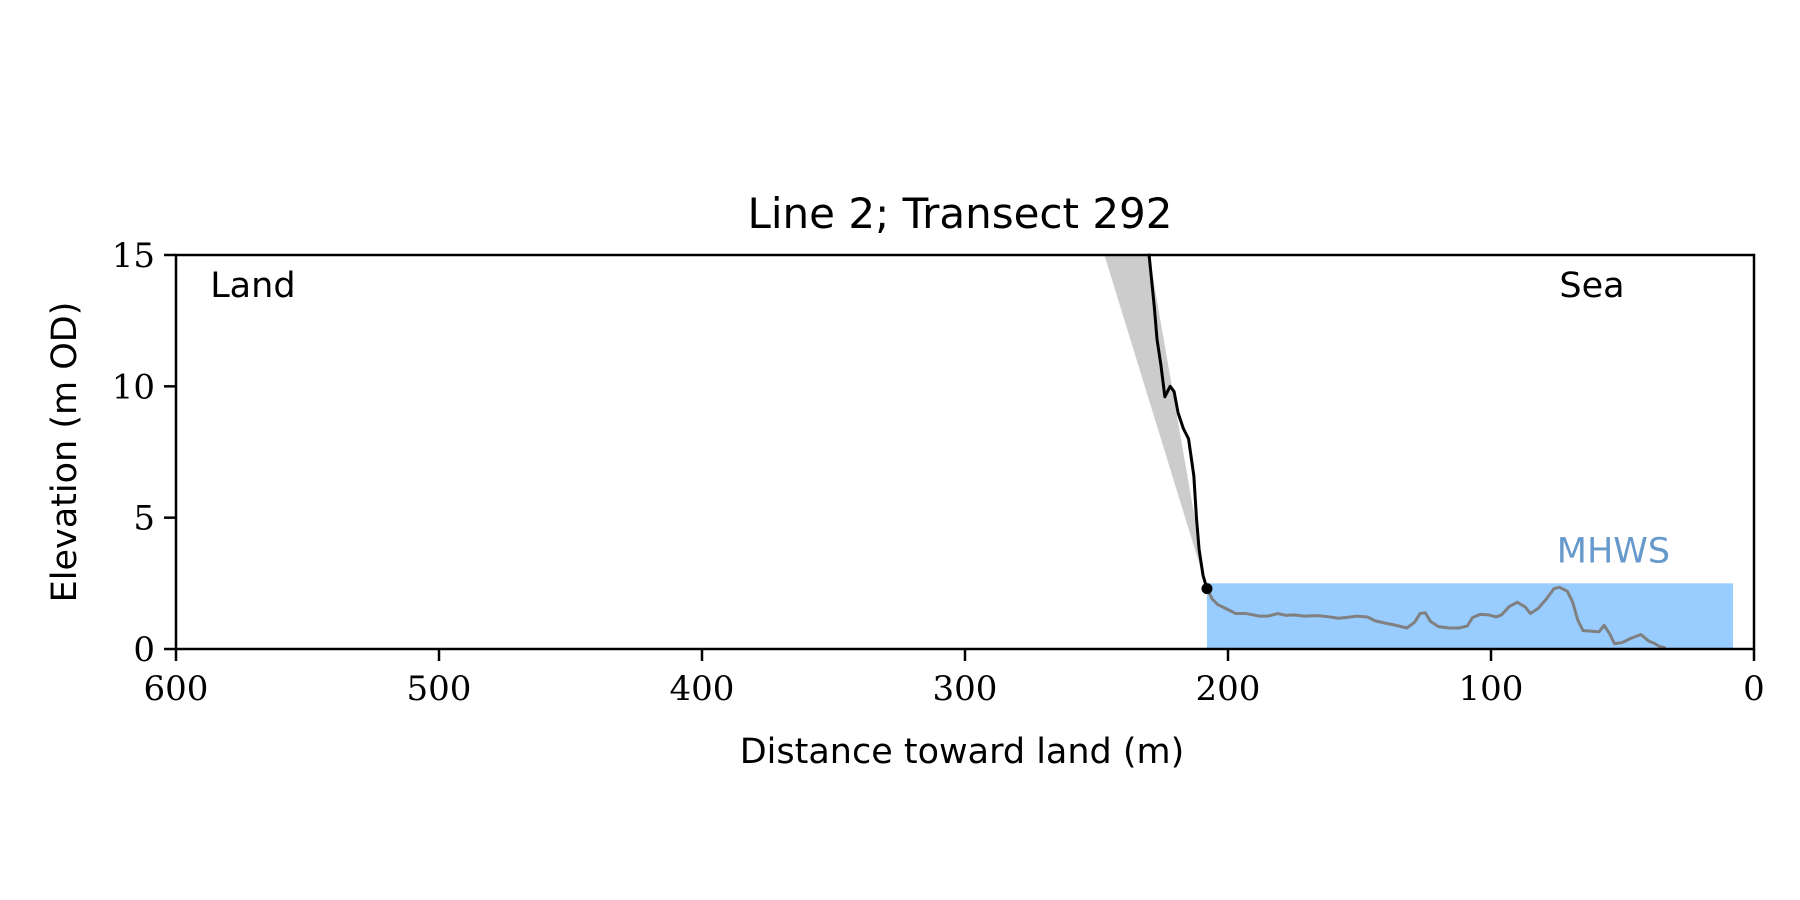 This screenshot has height=900, width=1800. What do you see at coordinates (1178, 422) in the screenshot?
I see `cliff-profile-line` at bounding box center [1178, 422].